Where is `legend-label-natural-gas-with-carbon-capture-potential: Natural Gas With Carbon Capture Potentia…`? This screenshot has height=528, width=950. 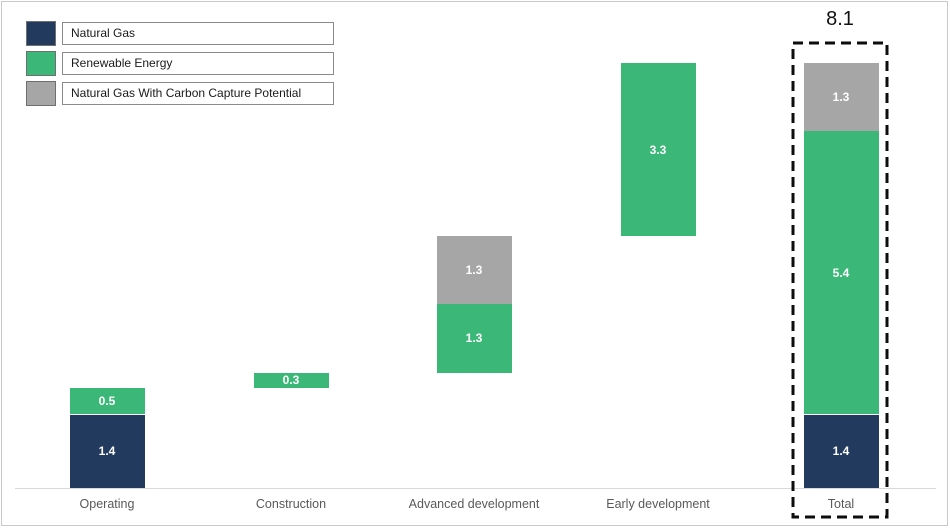
legend-label-natural-gas-with-carbon-capture-potential: Natural Gas With Carbon Capture Potentia… is located at coordinates (198, 93).